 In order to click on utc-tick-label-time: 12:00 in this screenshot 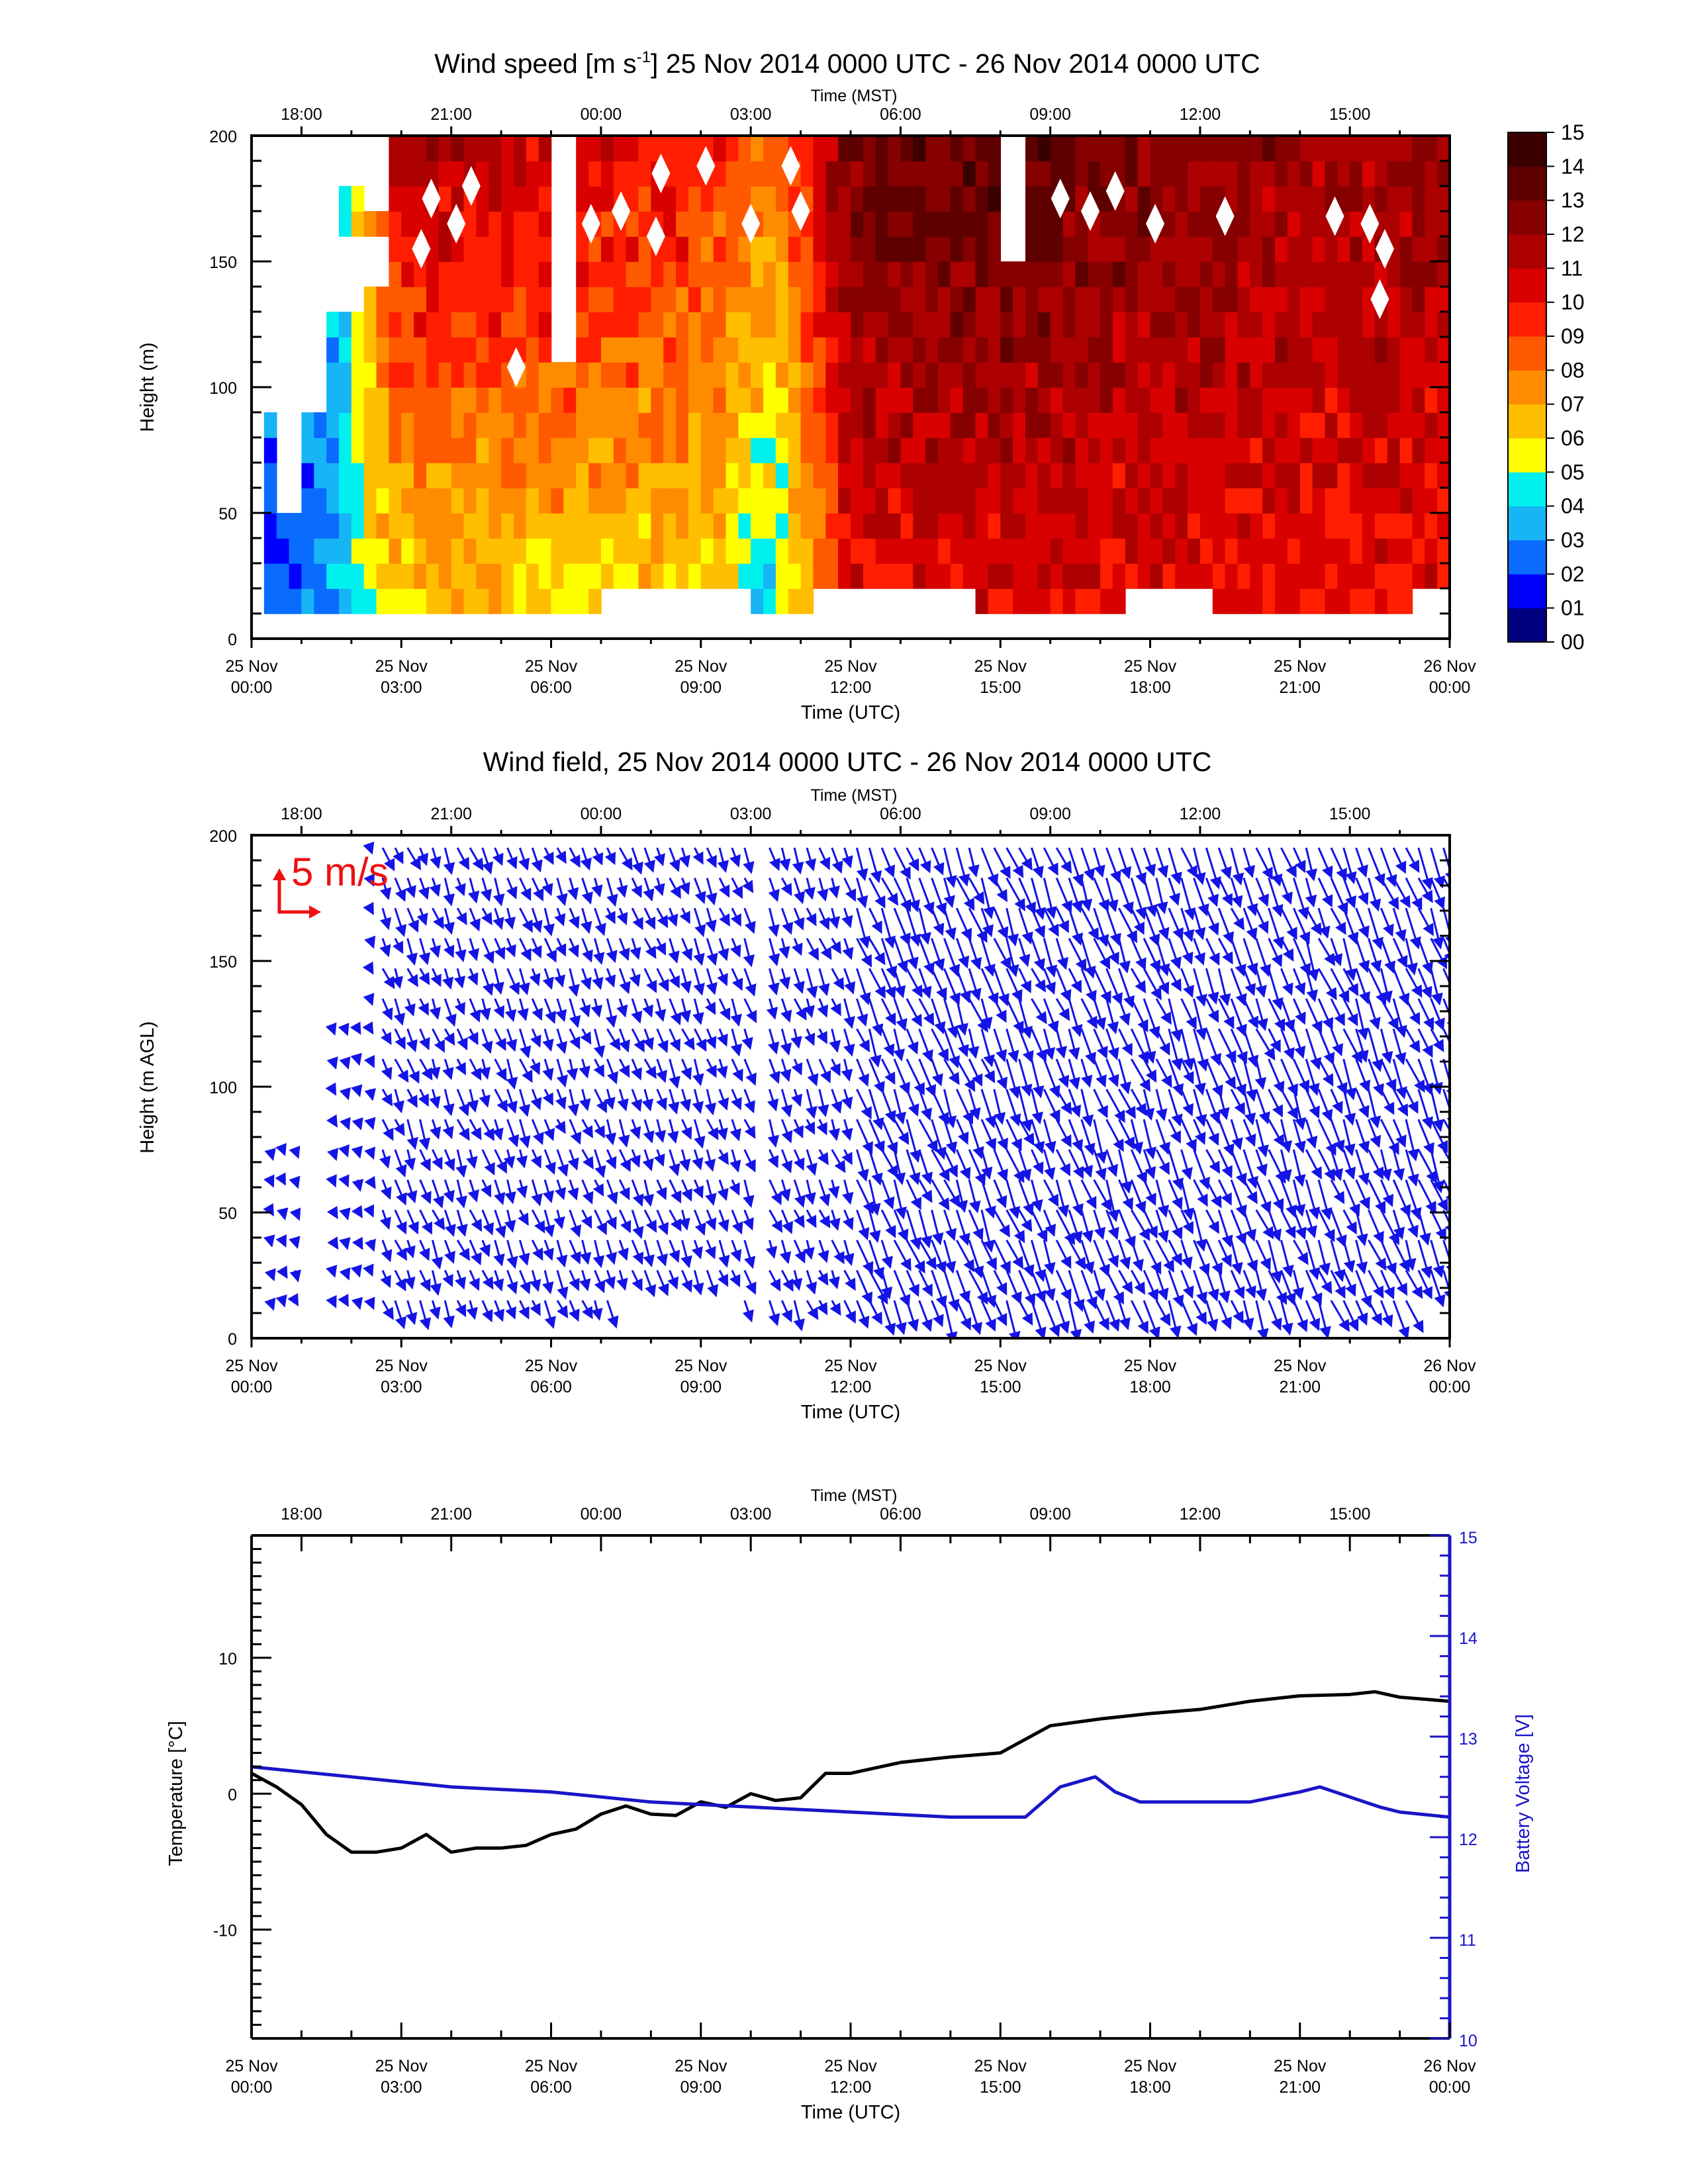, I will do `click(851, 2087)`.